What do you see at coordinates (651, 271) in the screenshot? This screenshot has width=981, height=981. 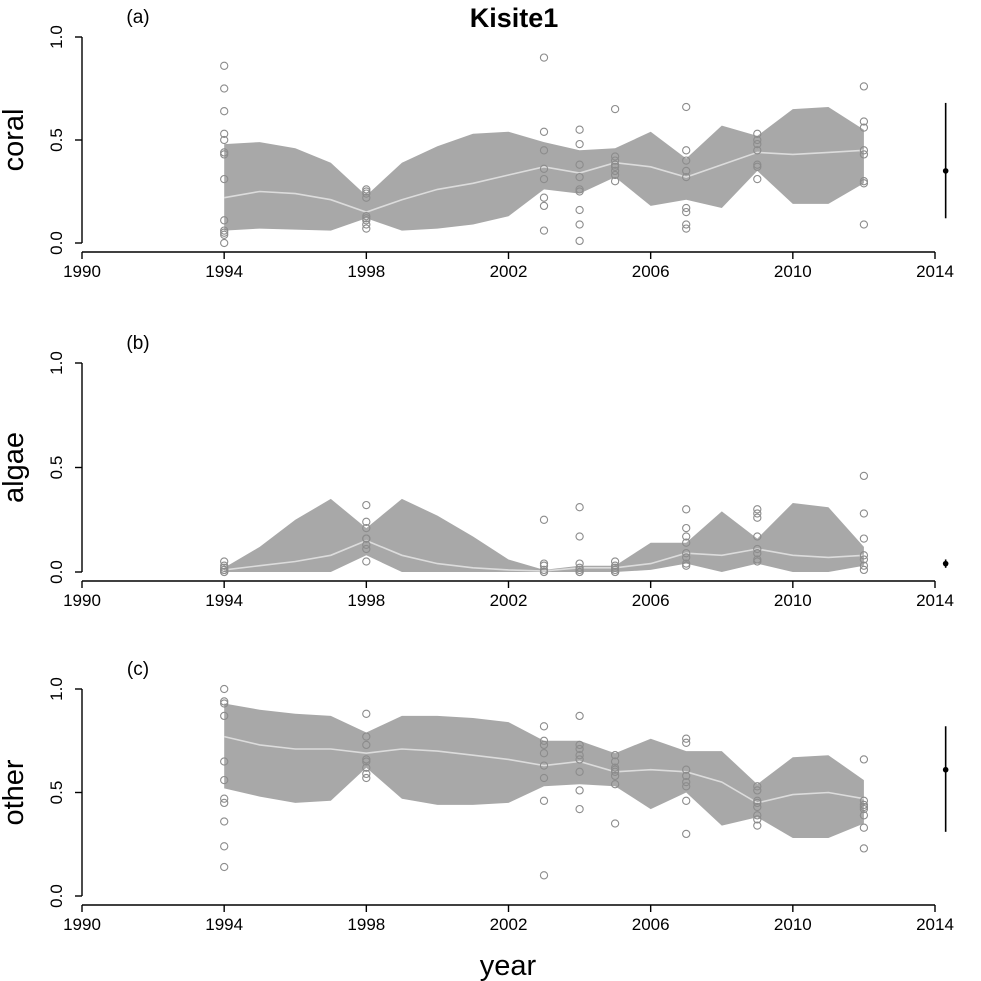 I see `x-tick-label: 2006` at bounding box center [651, 271].